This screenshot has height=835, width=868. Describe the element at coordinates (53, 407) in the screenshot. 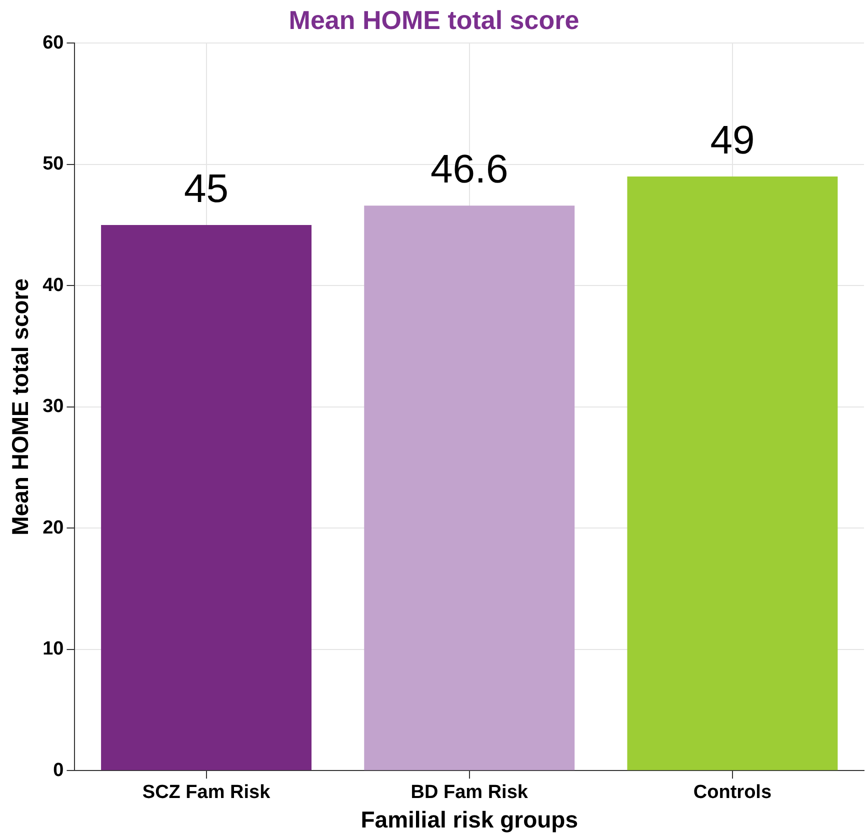

I see `y-tick-label: 30` at that location.